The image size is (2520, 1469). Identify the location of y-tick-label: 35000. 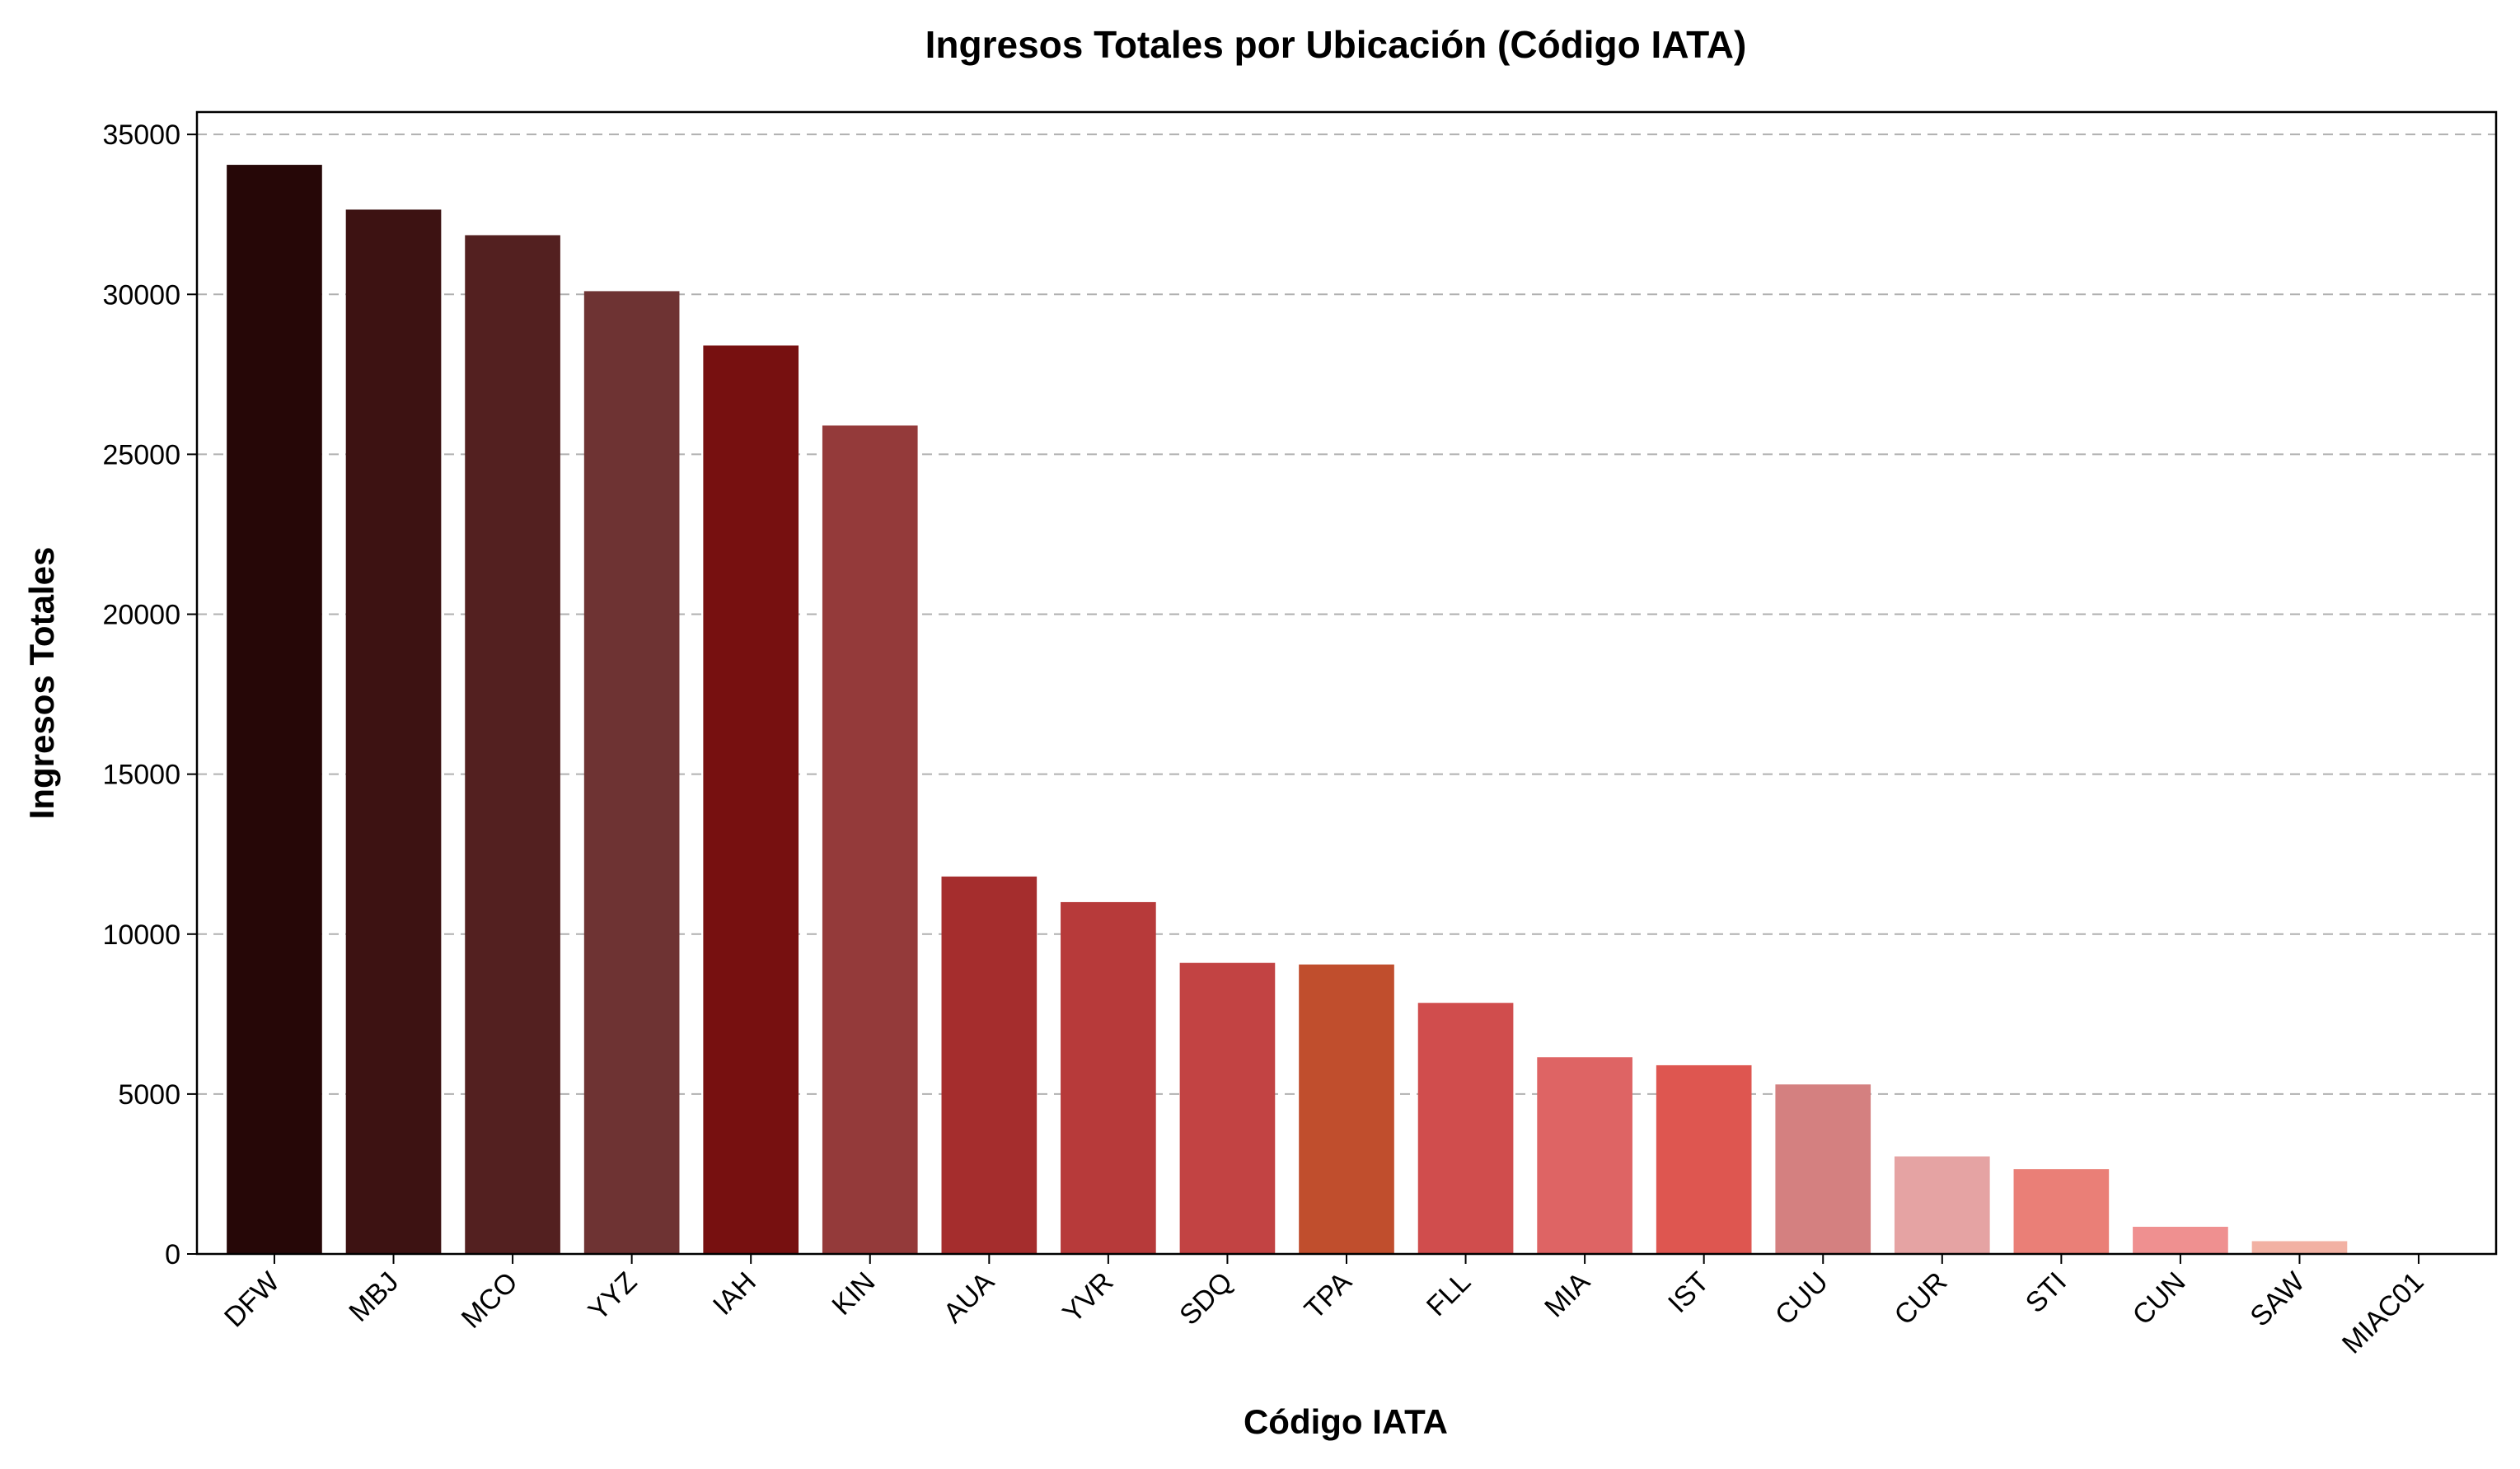
(141, 135).